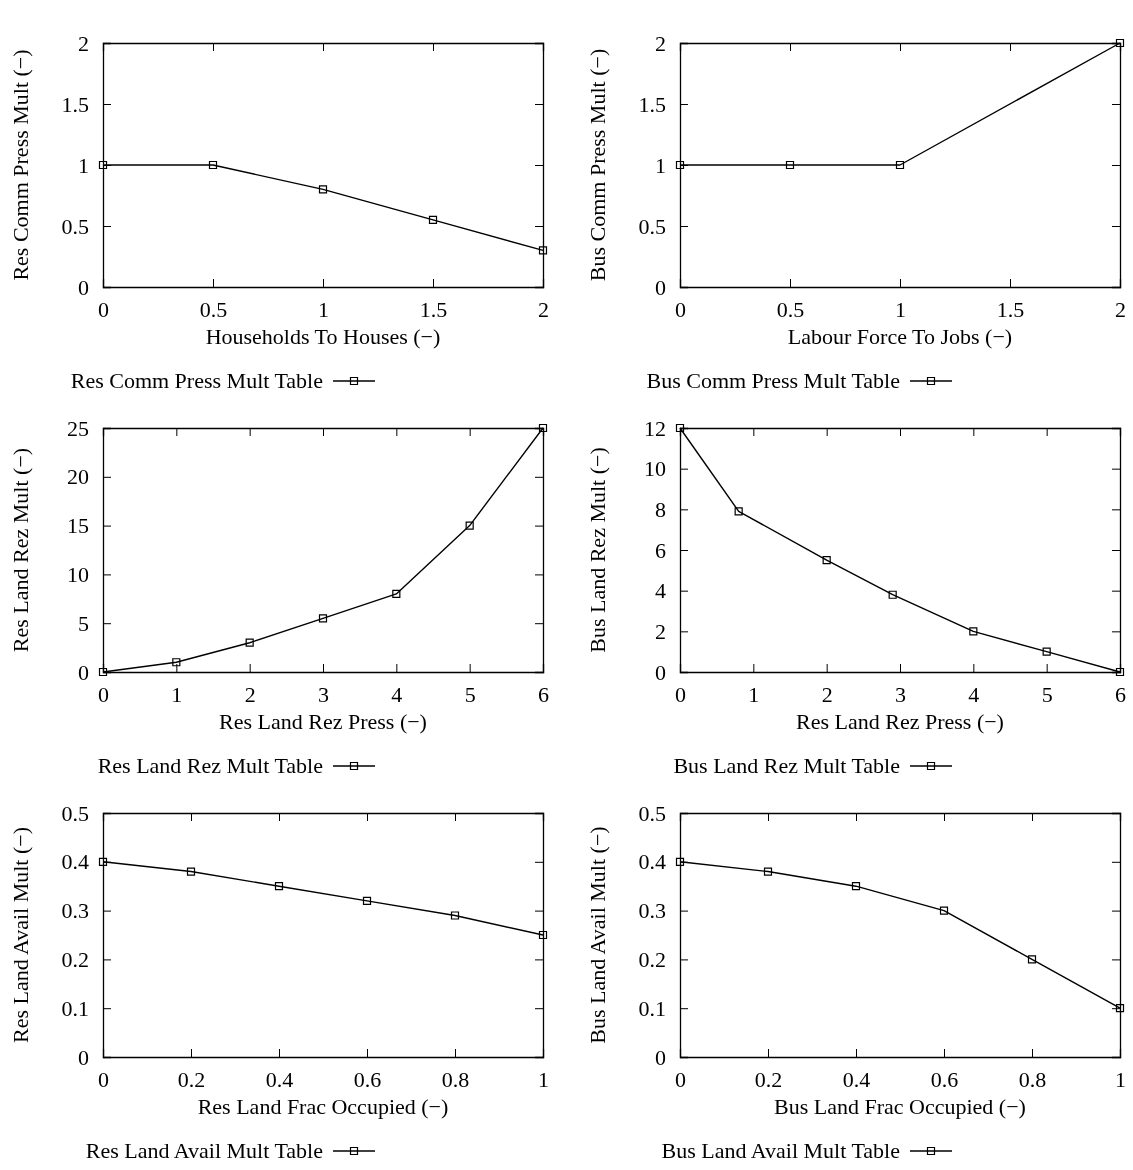 This screenshot has width=1133, height=1170. Describe the element at coordinates (204, 1150) in the screenshot. I see `legend-label: Res Land Avail Mult Table` at that location.